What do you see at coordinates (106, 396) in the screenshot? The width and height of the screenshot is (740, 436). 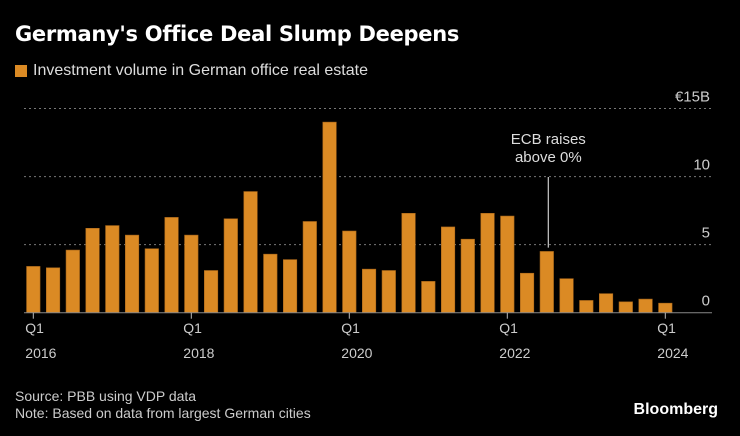 I see `source-note: Source: PBB using VDP data` at bounding box center [106, 396].